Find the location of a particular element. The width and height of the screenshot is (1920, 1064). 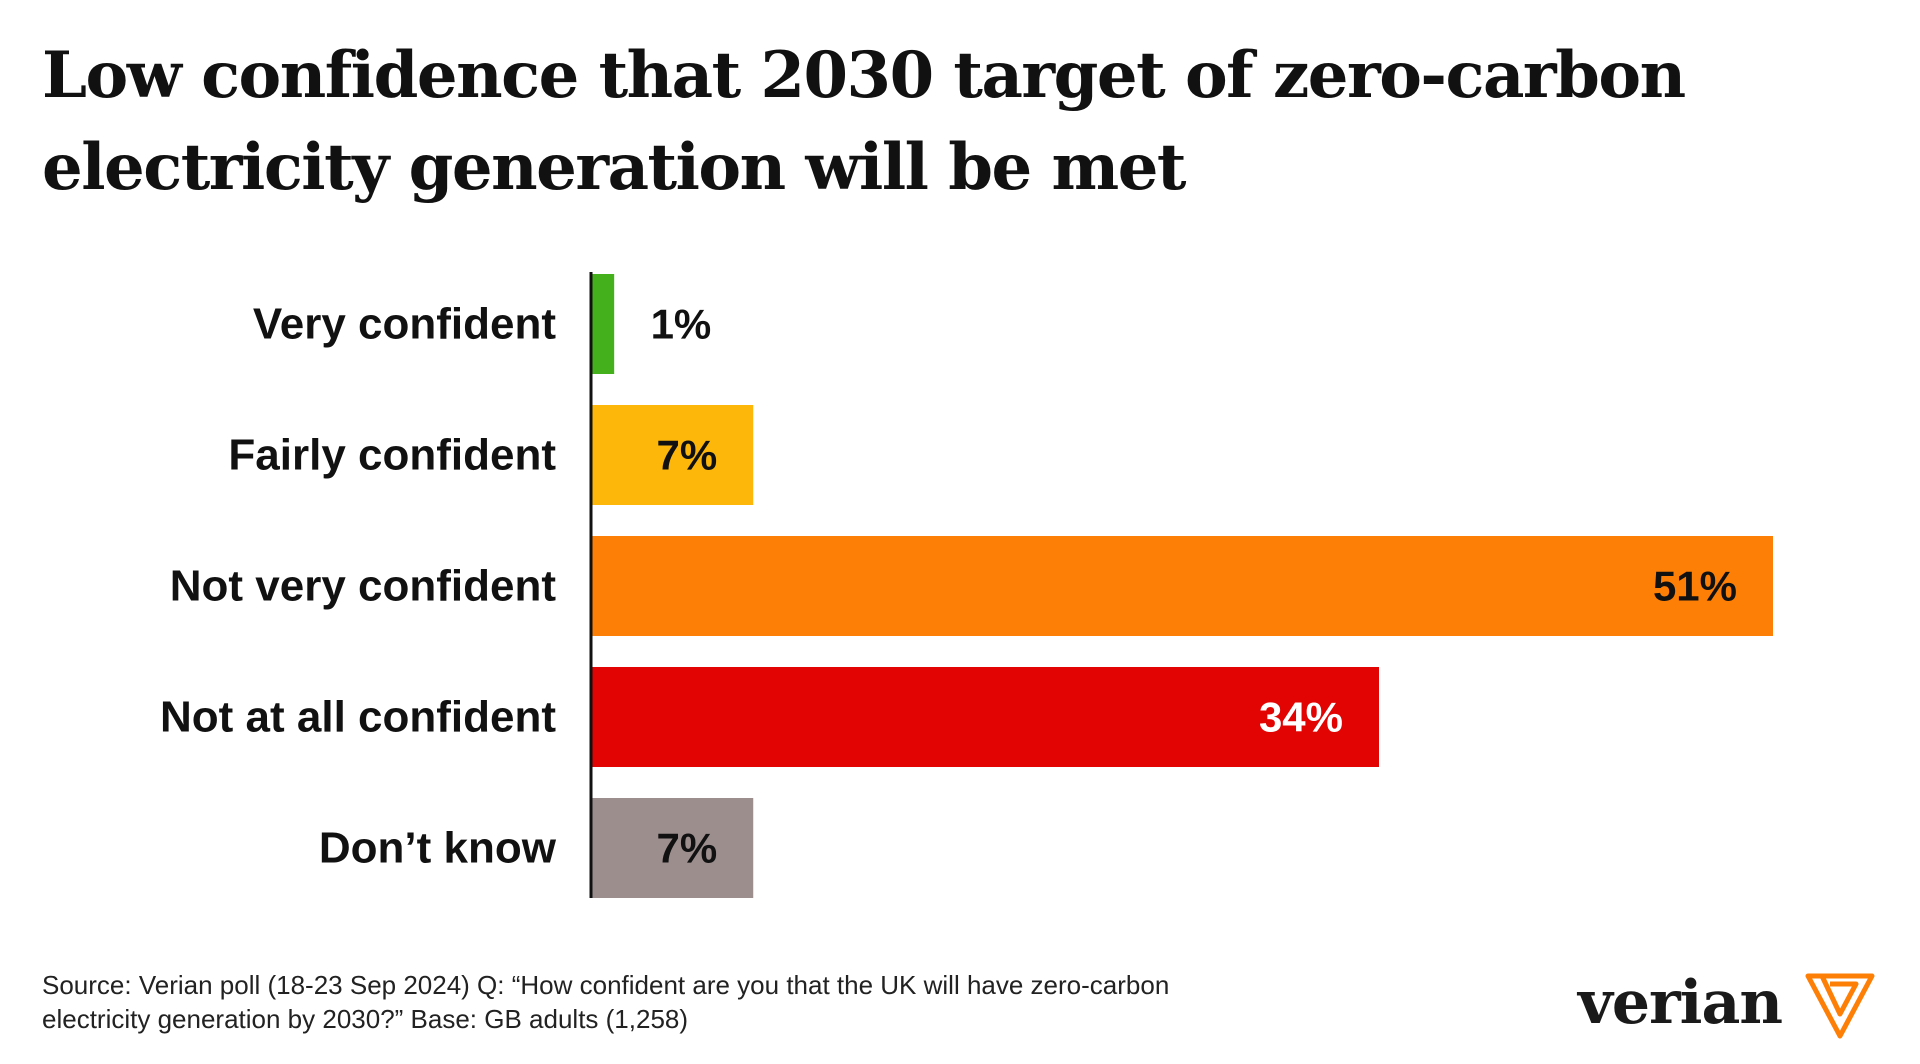

value-label-3: 34% is located at coordinates (1301, 717).